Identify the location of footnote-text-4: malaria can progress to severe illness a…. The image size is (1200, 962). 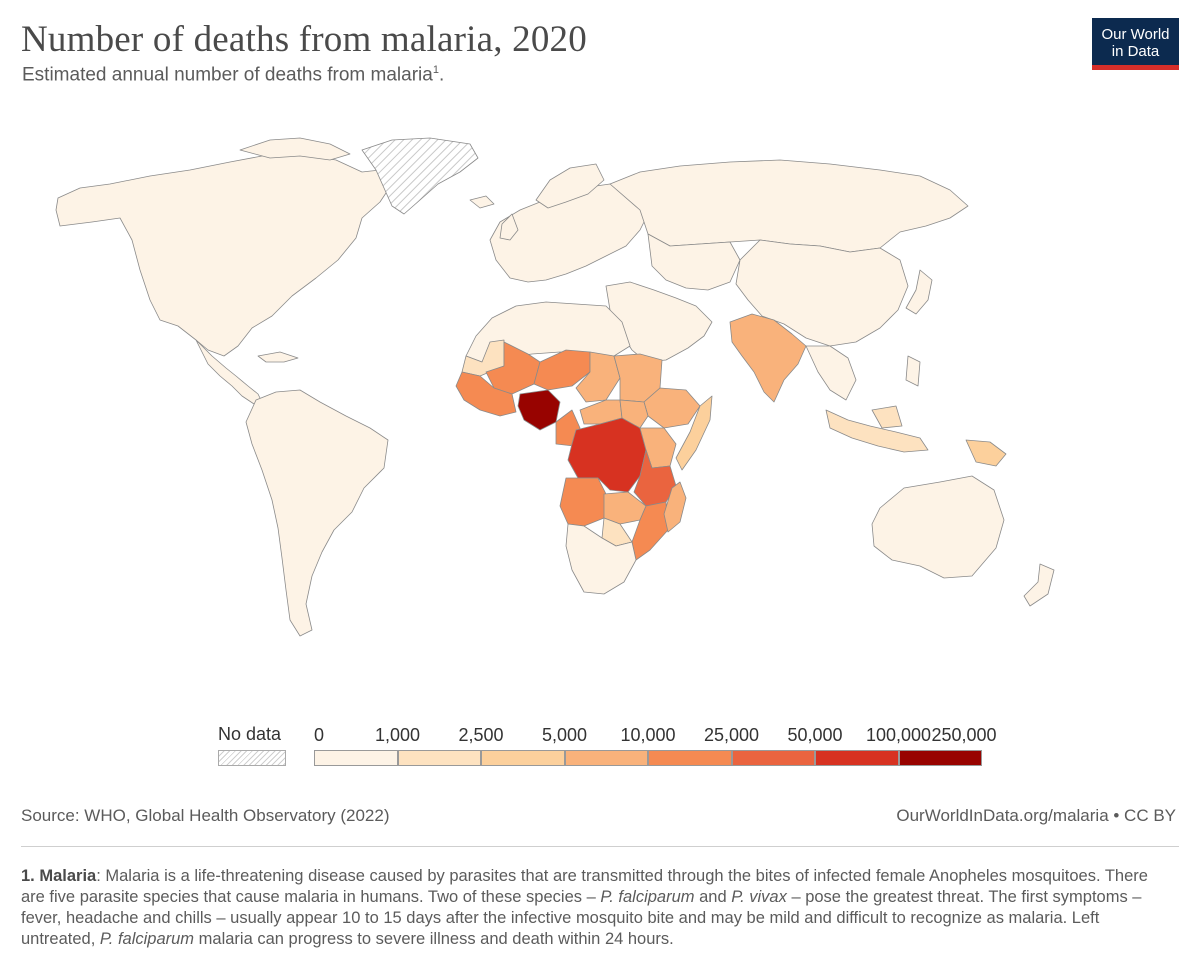
(434, 939).